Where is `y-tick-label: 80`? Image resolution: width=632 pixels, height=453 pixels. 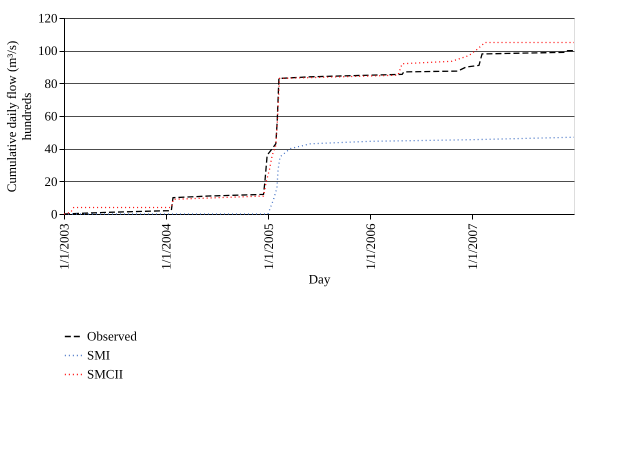
y-tick-label: 80 is located at coordinates (51, 83).